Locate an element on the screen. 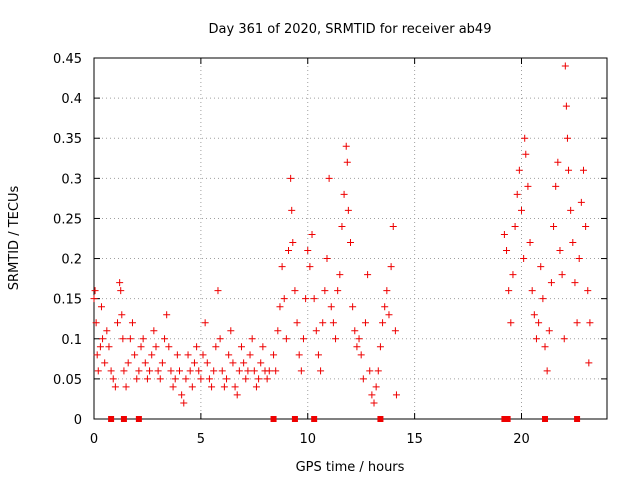  y-tick-label: 0.1 is located at coordinates (71, 340).